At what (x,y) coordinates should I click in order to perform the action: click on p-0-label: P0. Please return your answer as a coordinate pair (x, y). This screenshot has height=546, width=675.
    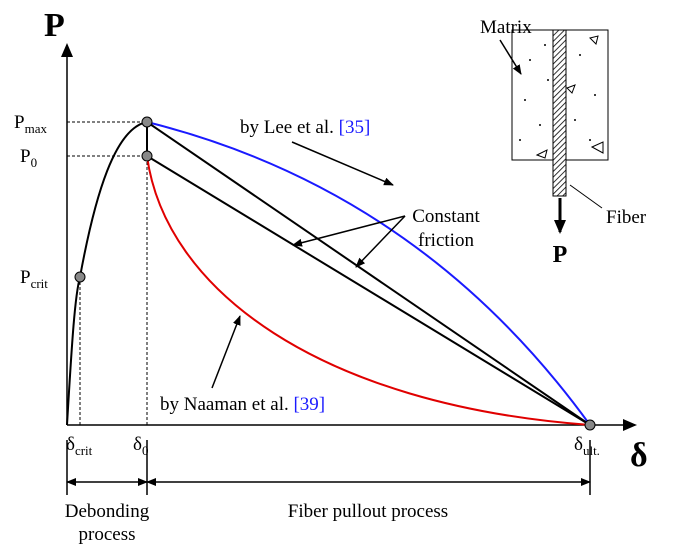
    Looking at the image, I should click on (28, 158).